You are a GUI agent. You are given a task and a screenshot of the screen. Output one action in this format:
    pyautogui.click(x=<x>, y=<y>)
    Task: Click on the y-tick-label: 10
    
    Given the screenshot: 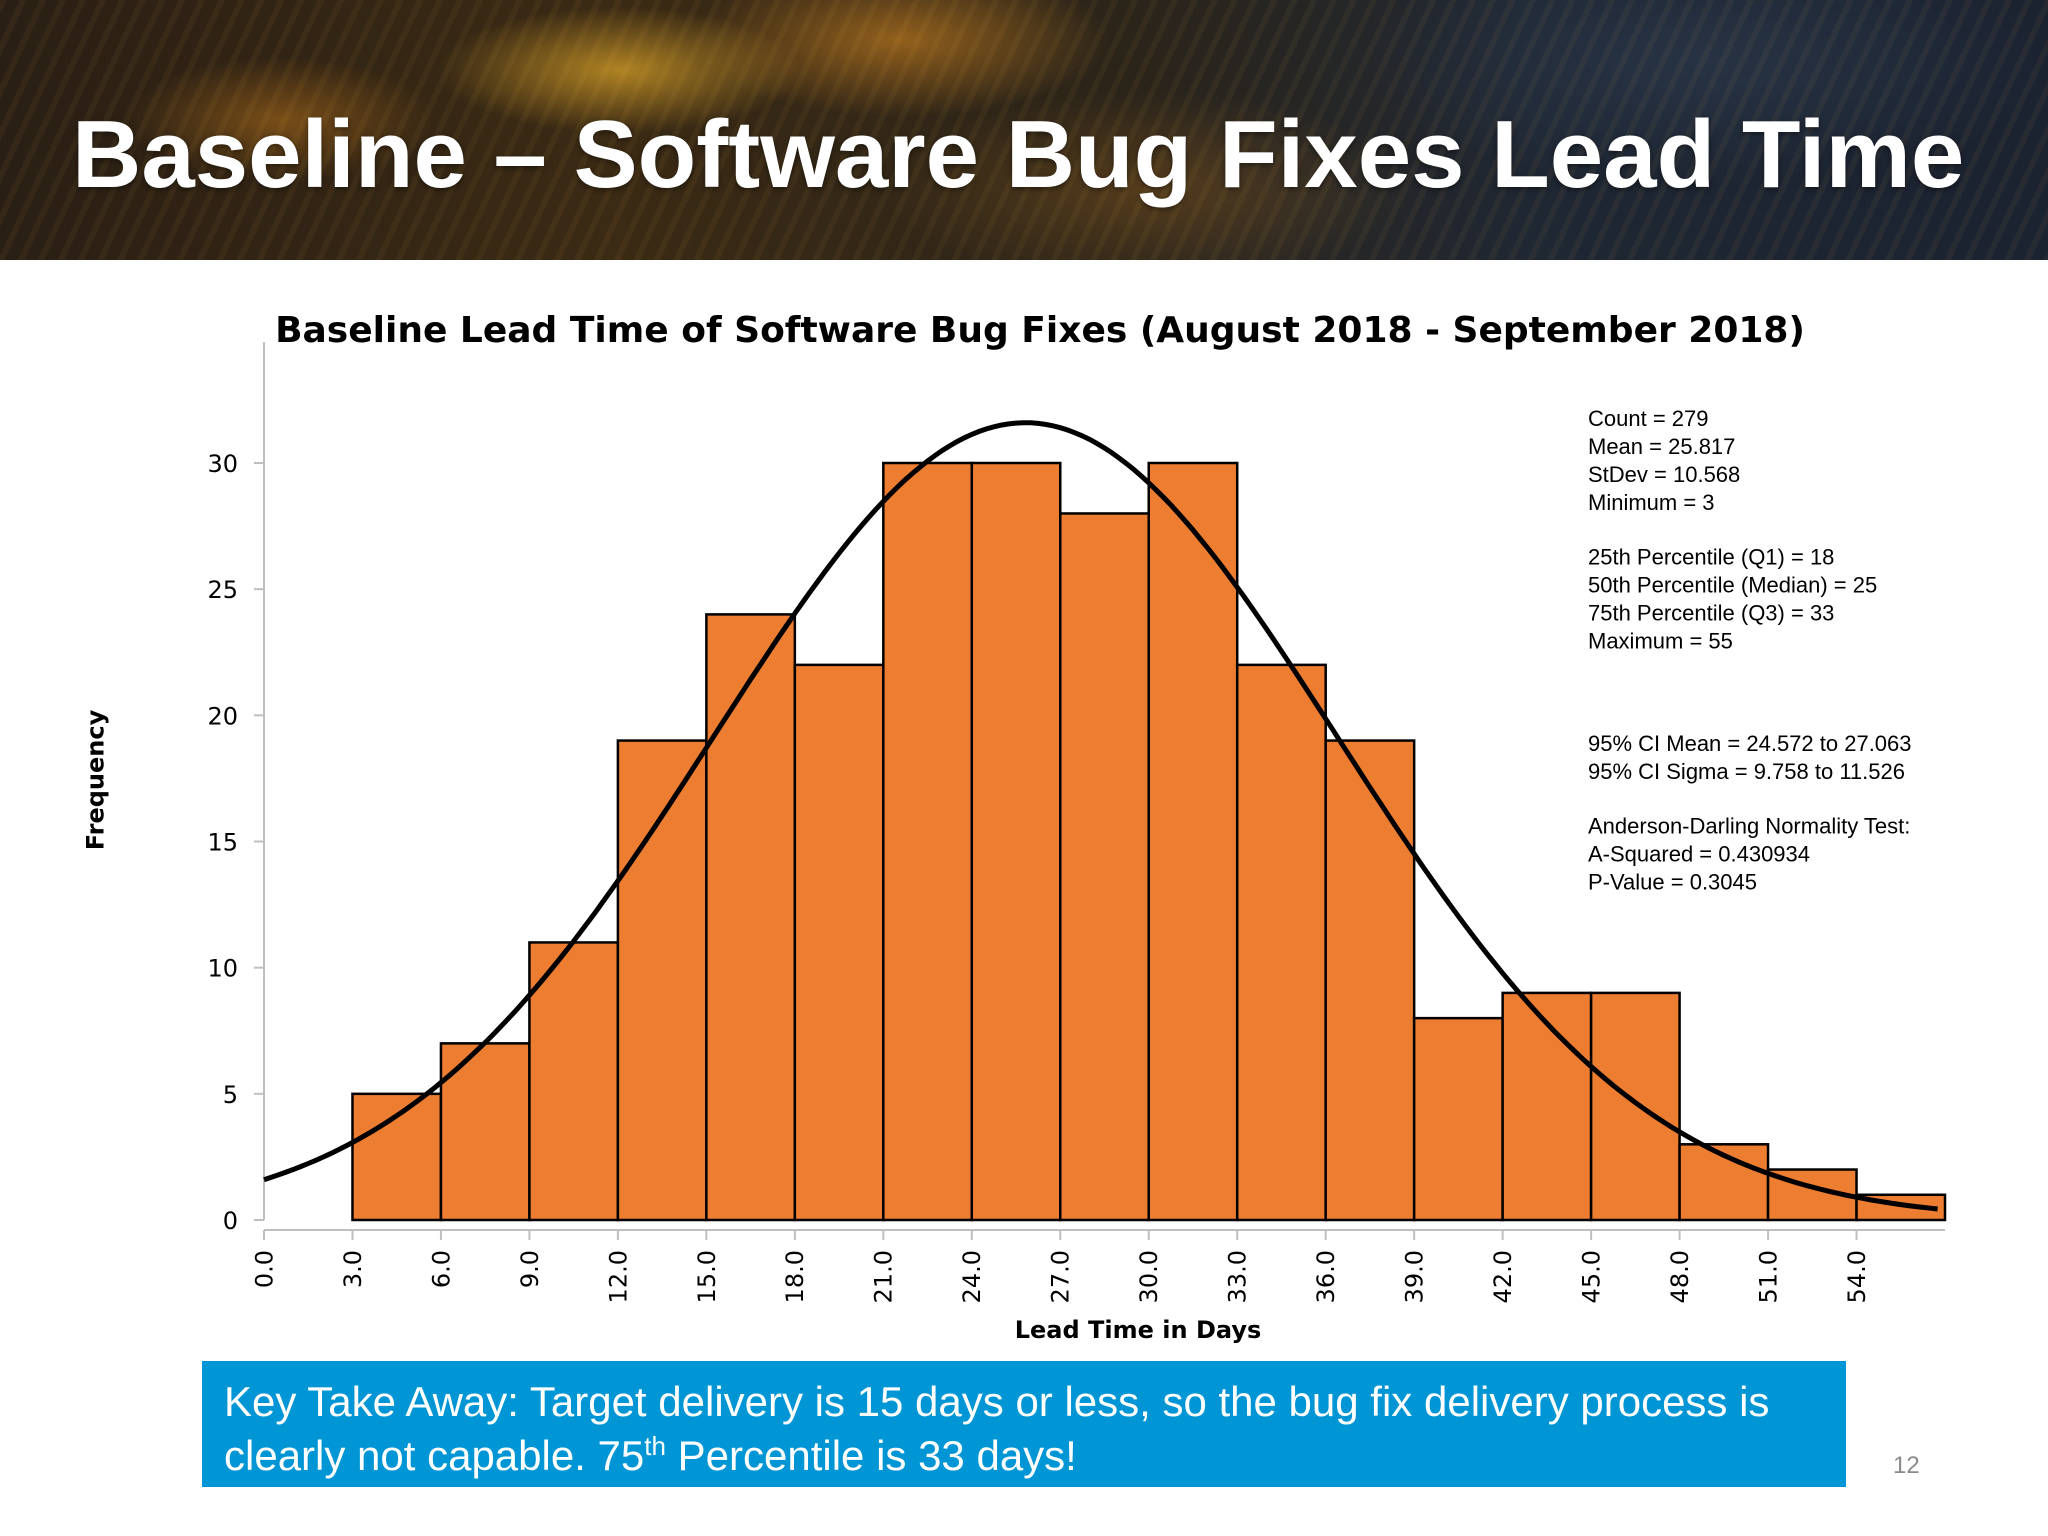 What is the action you would take?
    pyautogui.click(x=222, y=969)
    